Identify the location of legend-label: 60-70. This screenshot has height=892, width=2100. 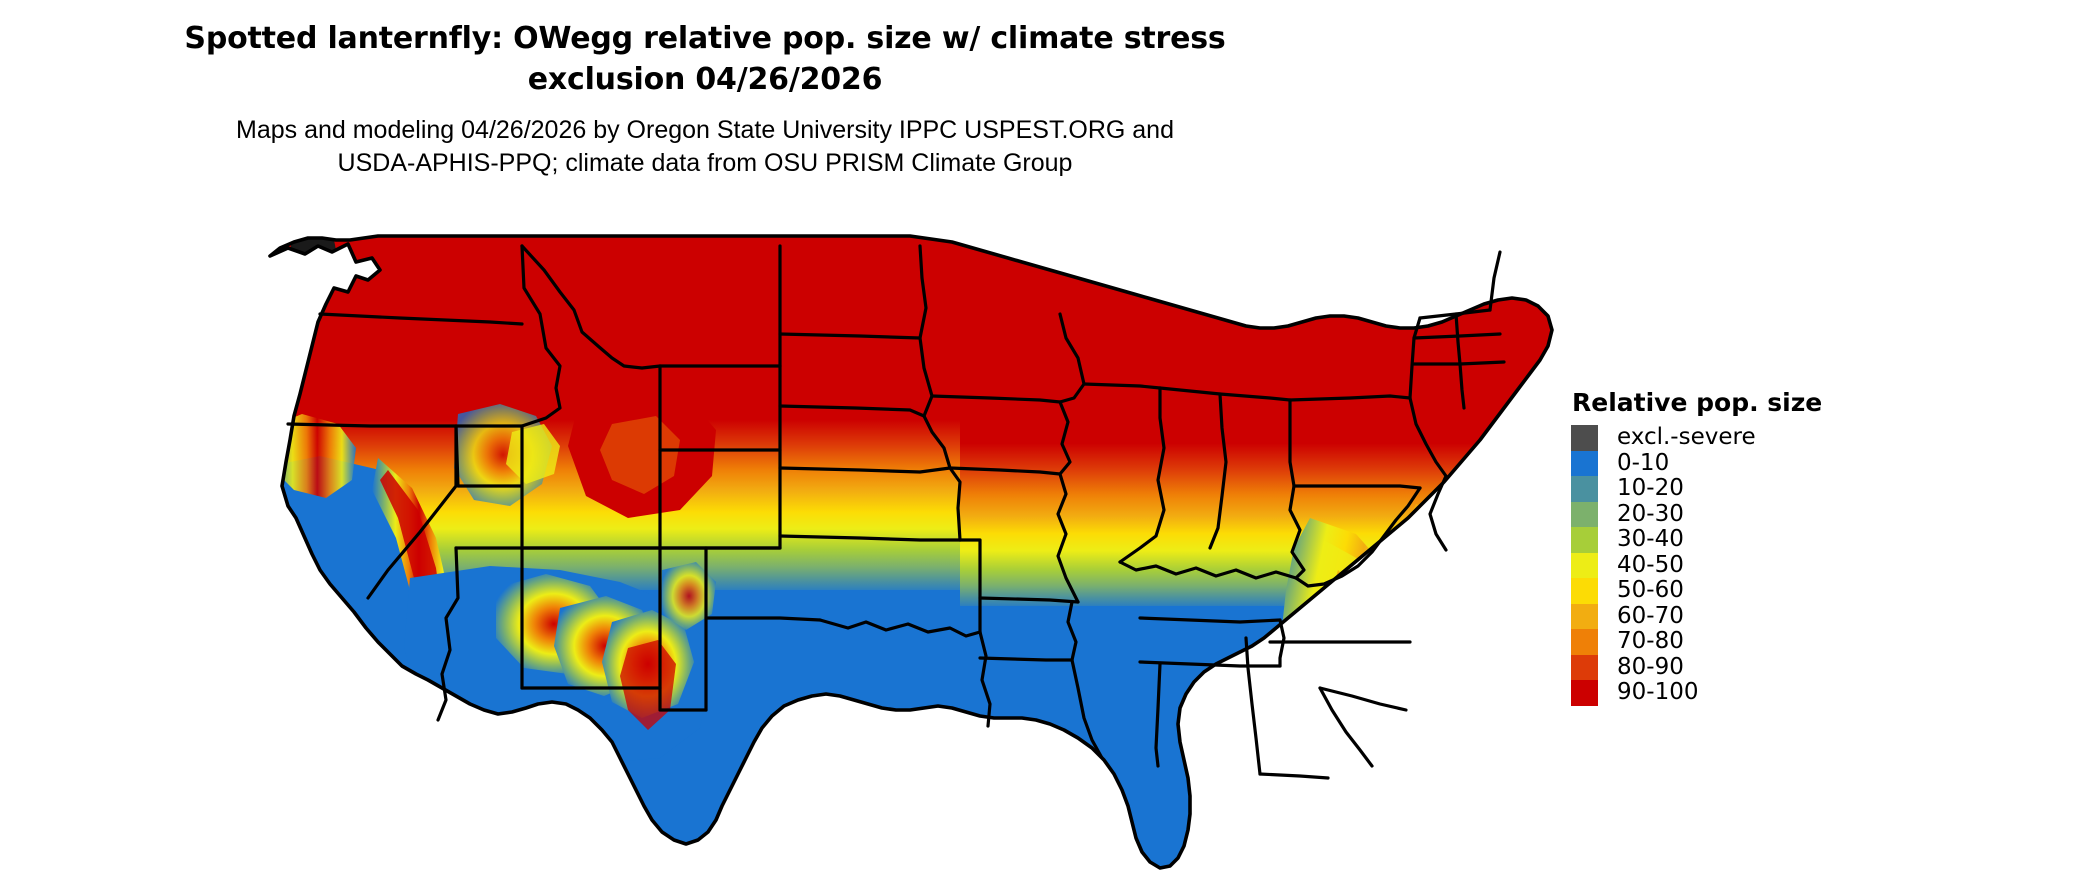
(1650, 615).